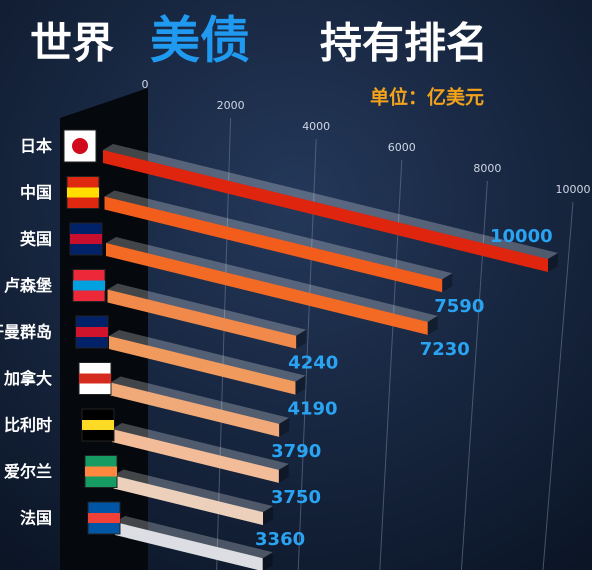  What do you see at coordinates (36, 146) in the screenshot?
I see `category-label: 日本` at bounding box center [36, 146].